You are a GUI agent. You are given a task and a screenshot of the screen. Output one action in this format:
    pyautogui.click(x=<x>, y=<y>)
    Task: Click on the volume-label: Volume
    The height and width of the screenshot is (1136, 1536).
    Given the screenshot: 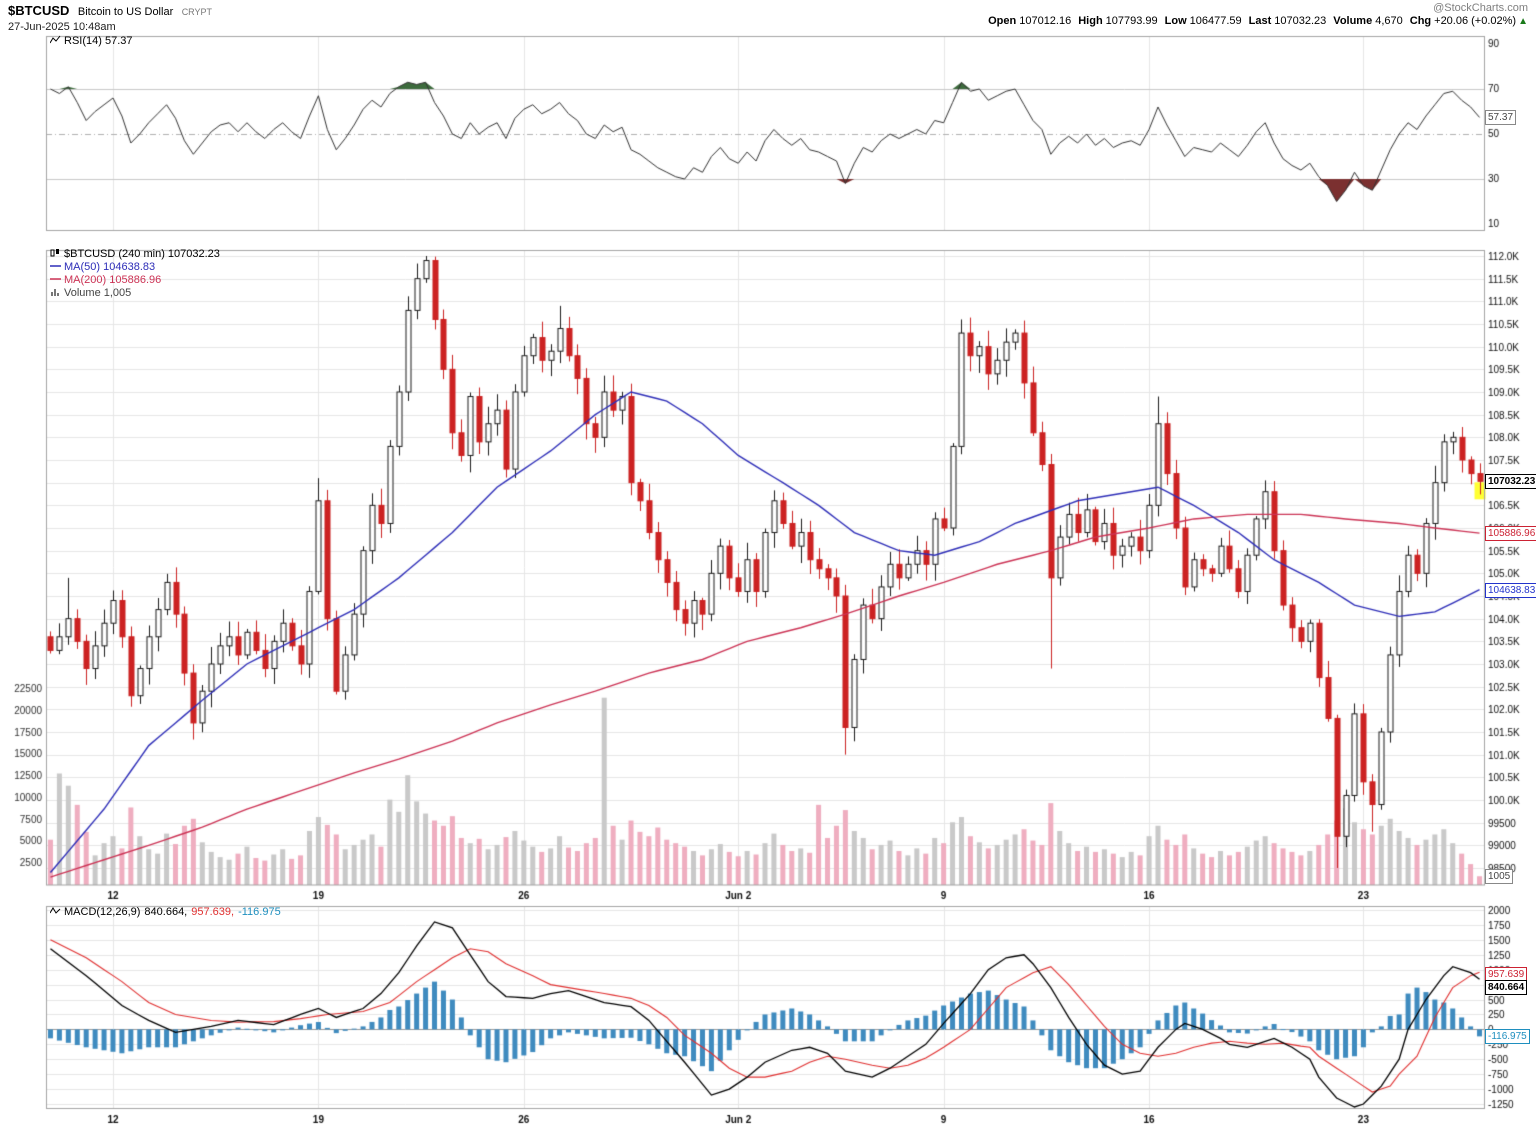 What is the action you would take?
    pyautogui.click(x=1353, y=21)
    